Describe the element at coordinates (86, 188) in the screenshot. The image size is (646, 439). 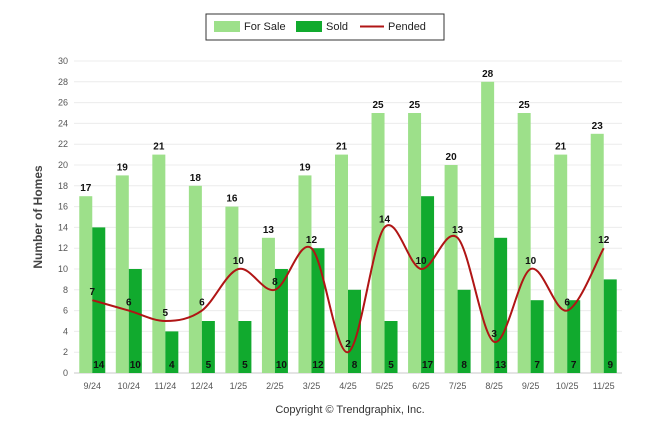
I see `for-sale-data-label: 17` at that location.